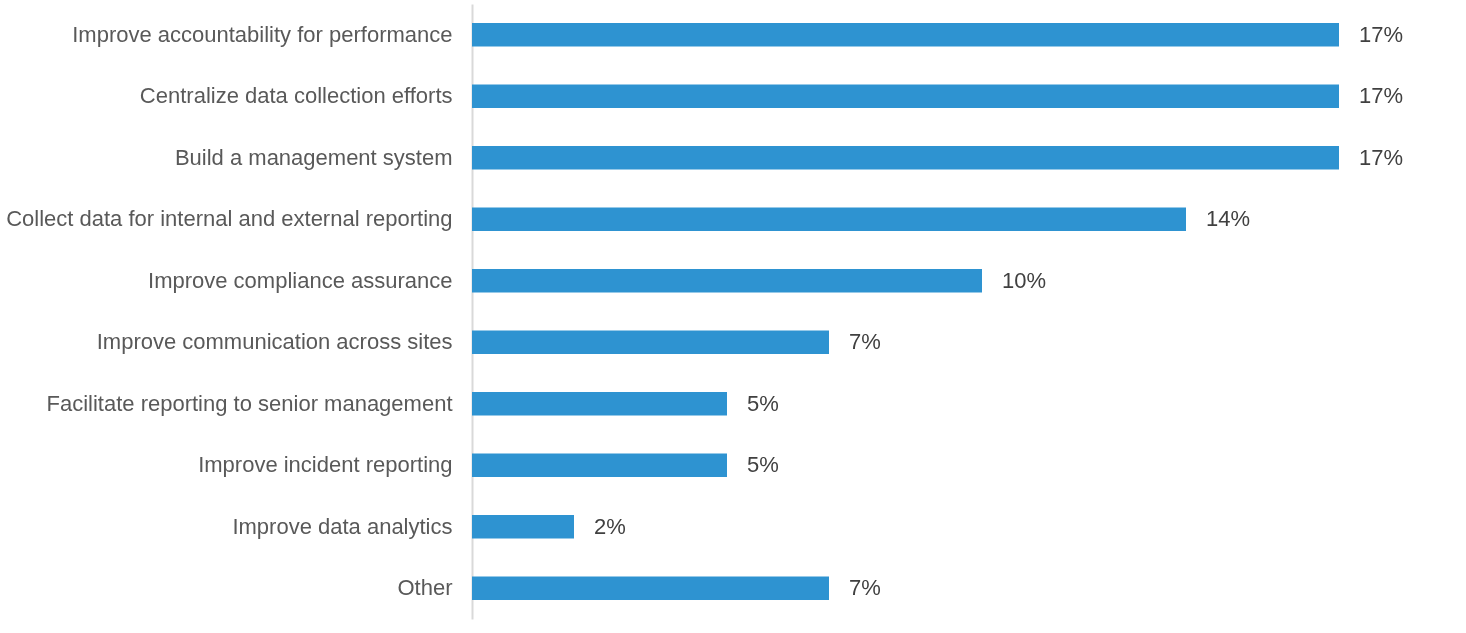 Image resolution: width=1466 pixels, height=633 pixels. What do you see at coordinates (274, 342) in the screenshot?
I see `y-tick-label: Improve communication across sites` at bounding box center [274, 342].